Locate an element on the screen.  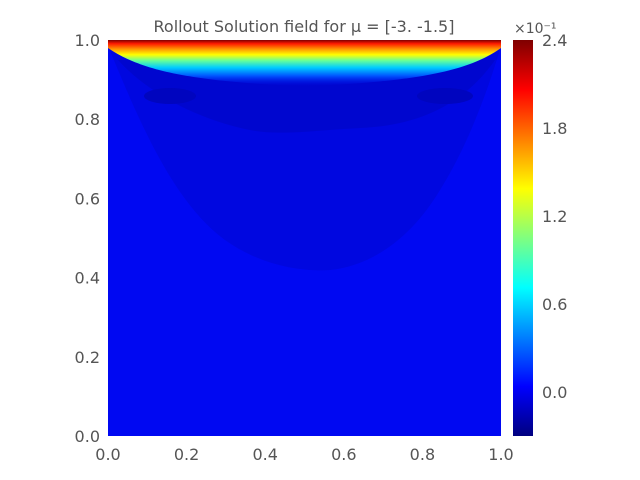
x-tick-label: 0.0 is located at coordinates (107, 454).